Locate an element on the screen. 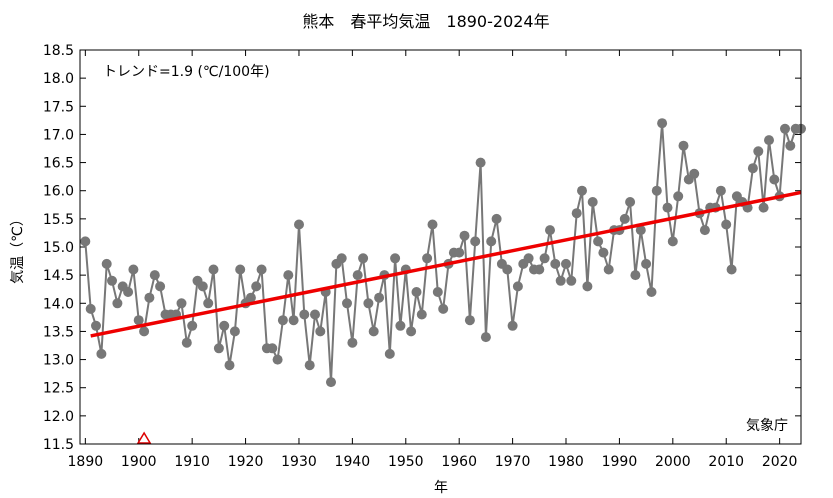 Image resolution: width=833 pixels, height=498 pixels. y-tick-label: 16.5 is located at coordinates (58, 164).